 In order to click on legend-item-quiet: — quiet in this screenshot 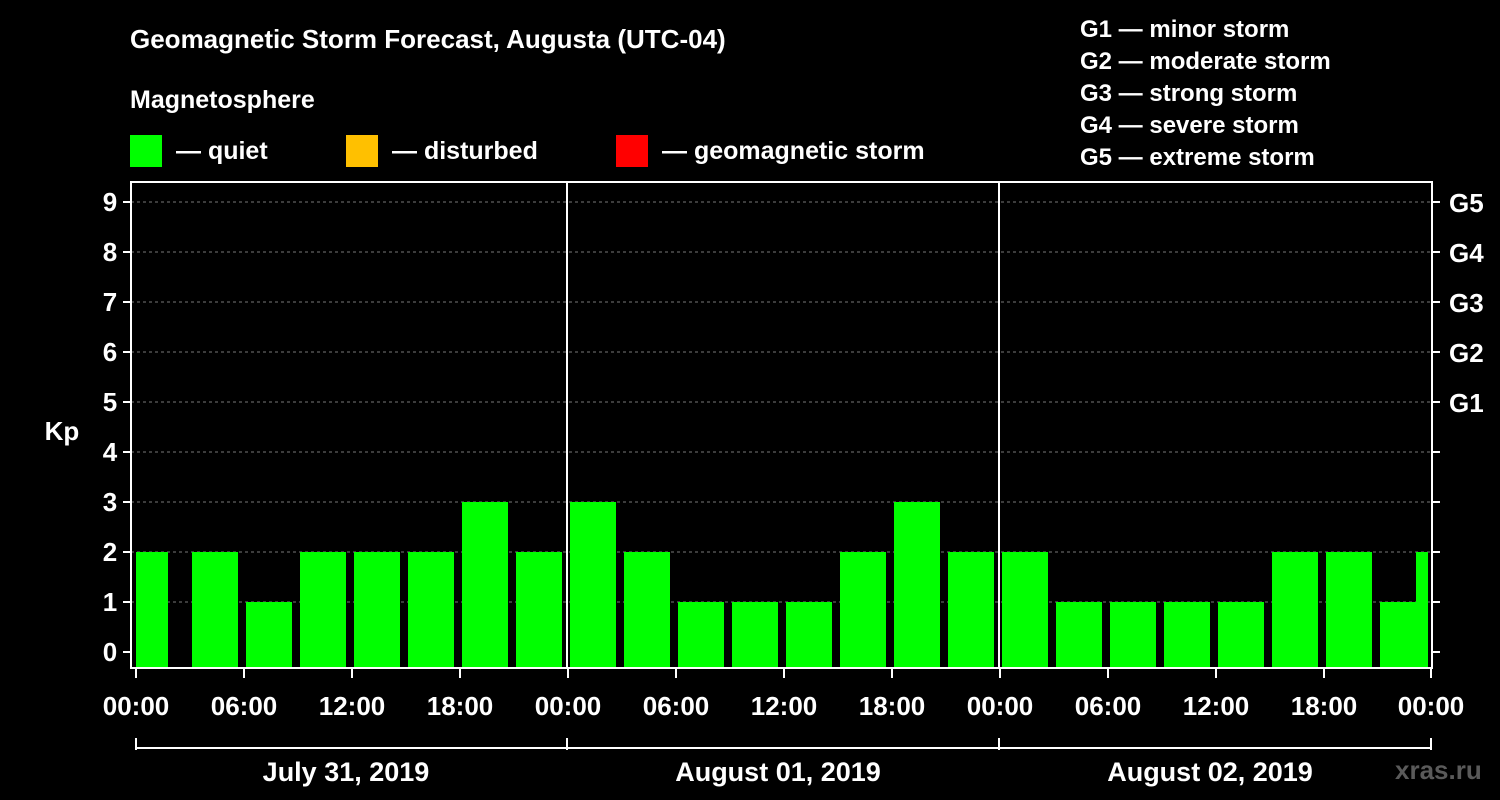, I will do `click(199, 151)`.